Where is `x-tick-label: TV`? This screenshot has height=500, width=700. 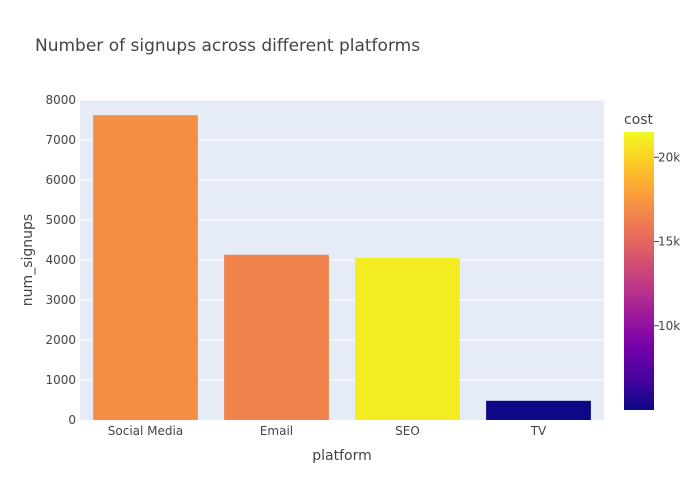 x-tick-label: TV is located at coordinates (538, 431).